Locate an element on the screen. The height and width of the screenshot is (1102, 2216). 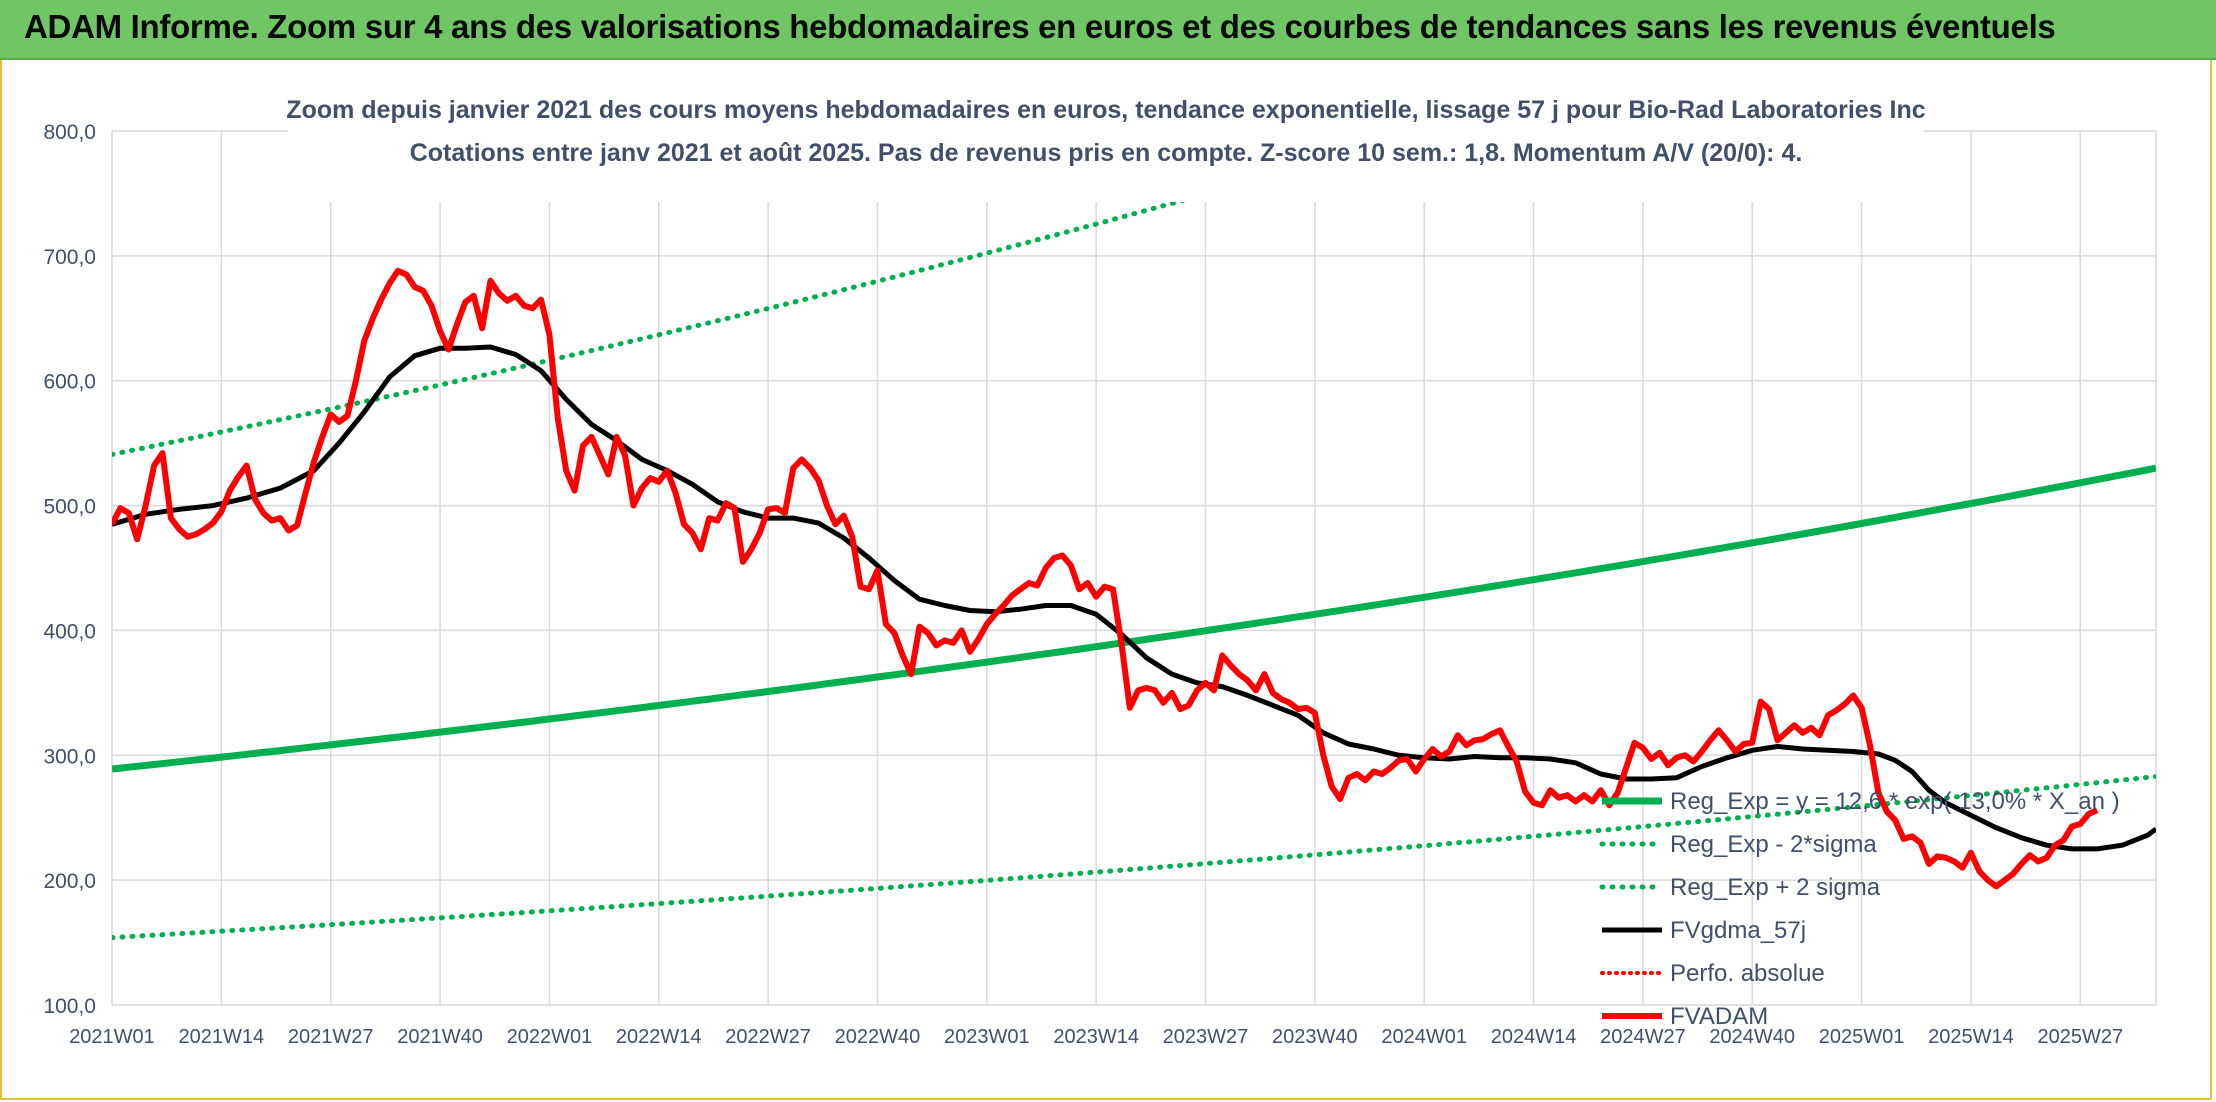
y-tick-label: 700,0 is located at coordinates (69, 257).